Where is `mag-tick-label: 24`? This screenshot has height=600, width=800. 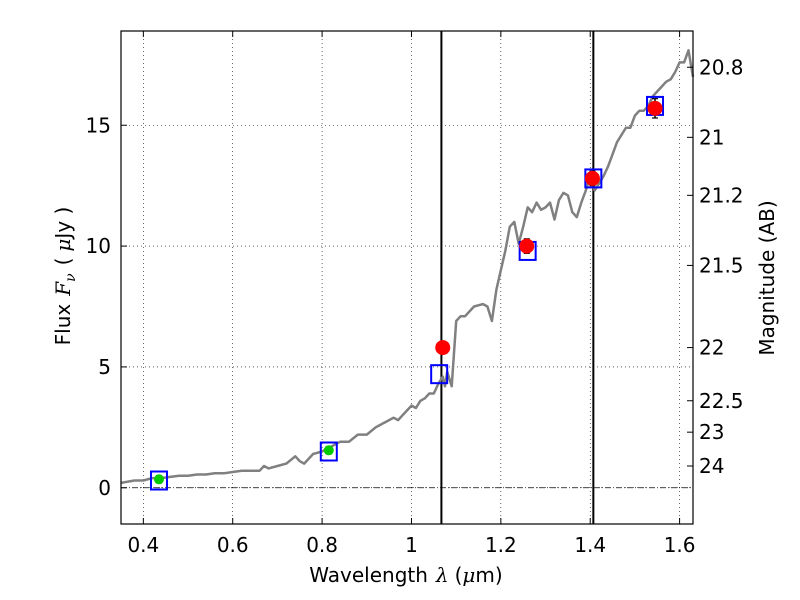
mag-tick-label: 24 is located at coordinates (711, 466).